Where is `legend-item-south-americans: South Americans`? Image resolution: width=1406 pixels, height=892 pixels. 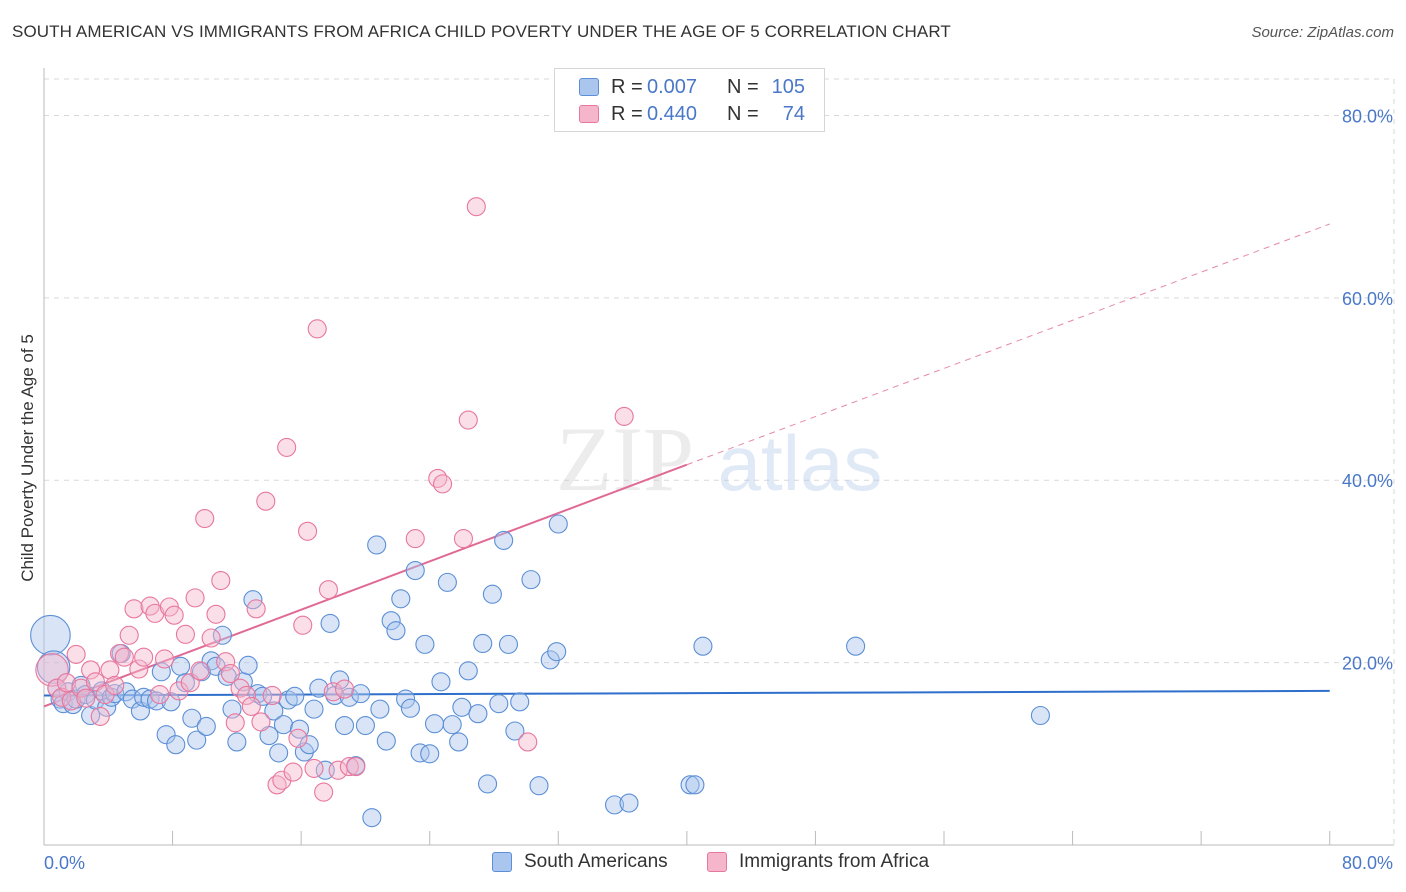
legend-item-south-americans: South Americans is located at coordinates (580, 862).